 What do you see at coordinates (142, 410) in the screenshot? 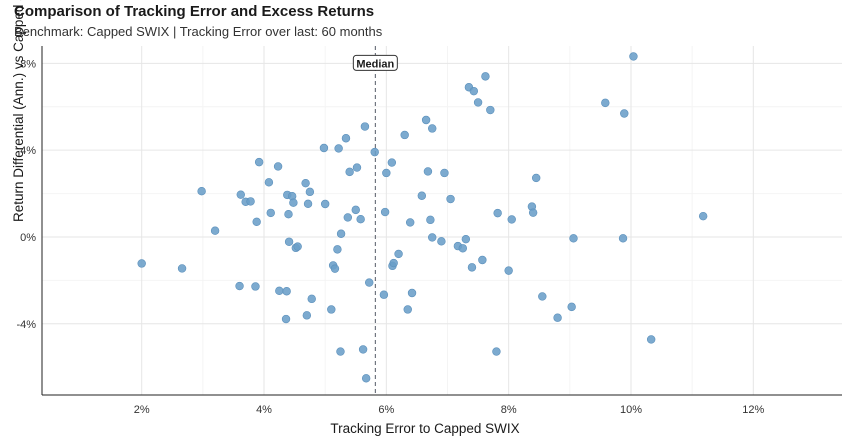
I see `x-tick-label: 2%` at bounding box center [142, 410].